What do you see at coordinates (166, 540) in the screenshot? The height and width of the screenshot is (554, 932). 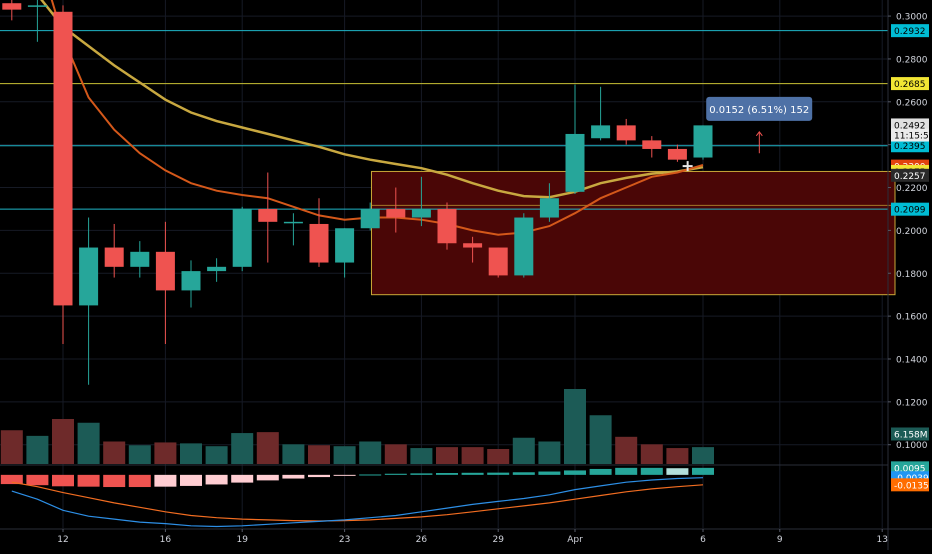 I see `time-tick-label: 16` at bounding box center [166, 540].